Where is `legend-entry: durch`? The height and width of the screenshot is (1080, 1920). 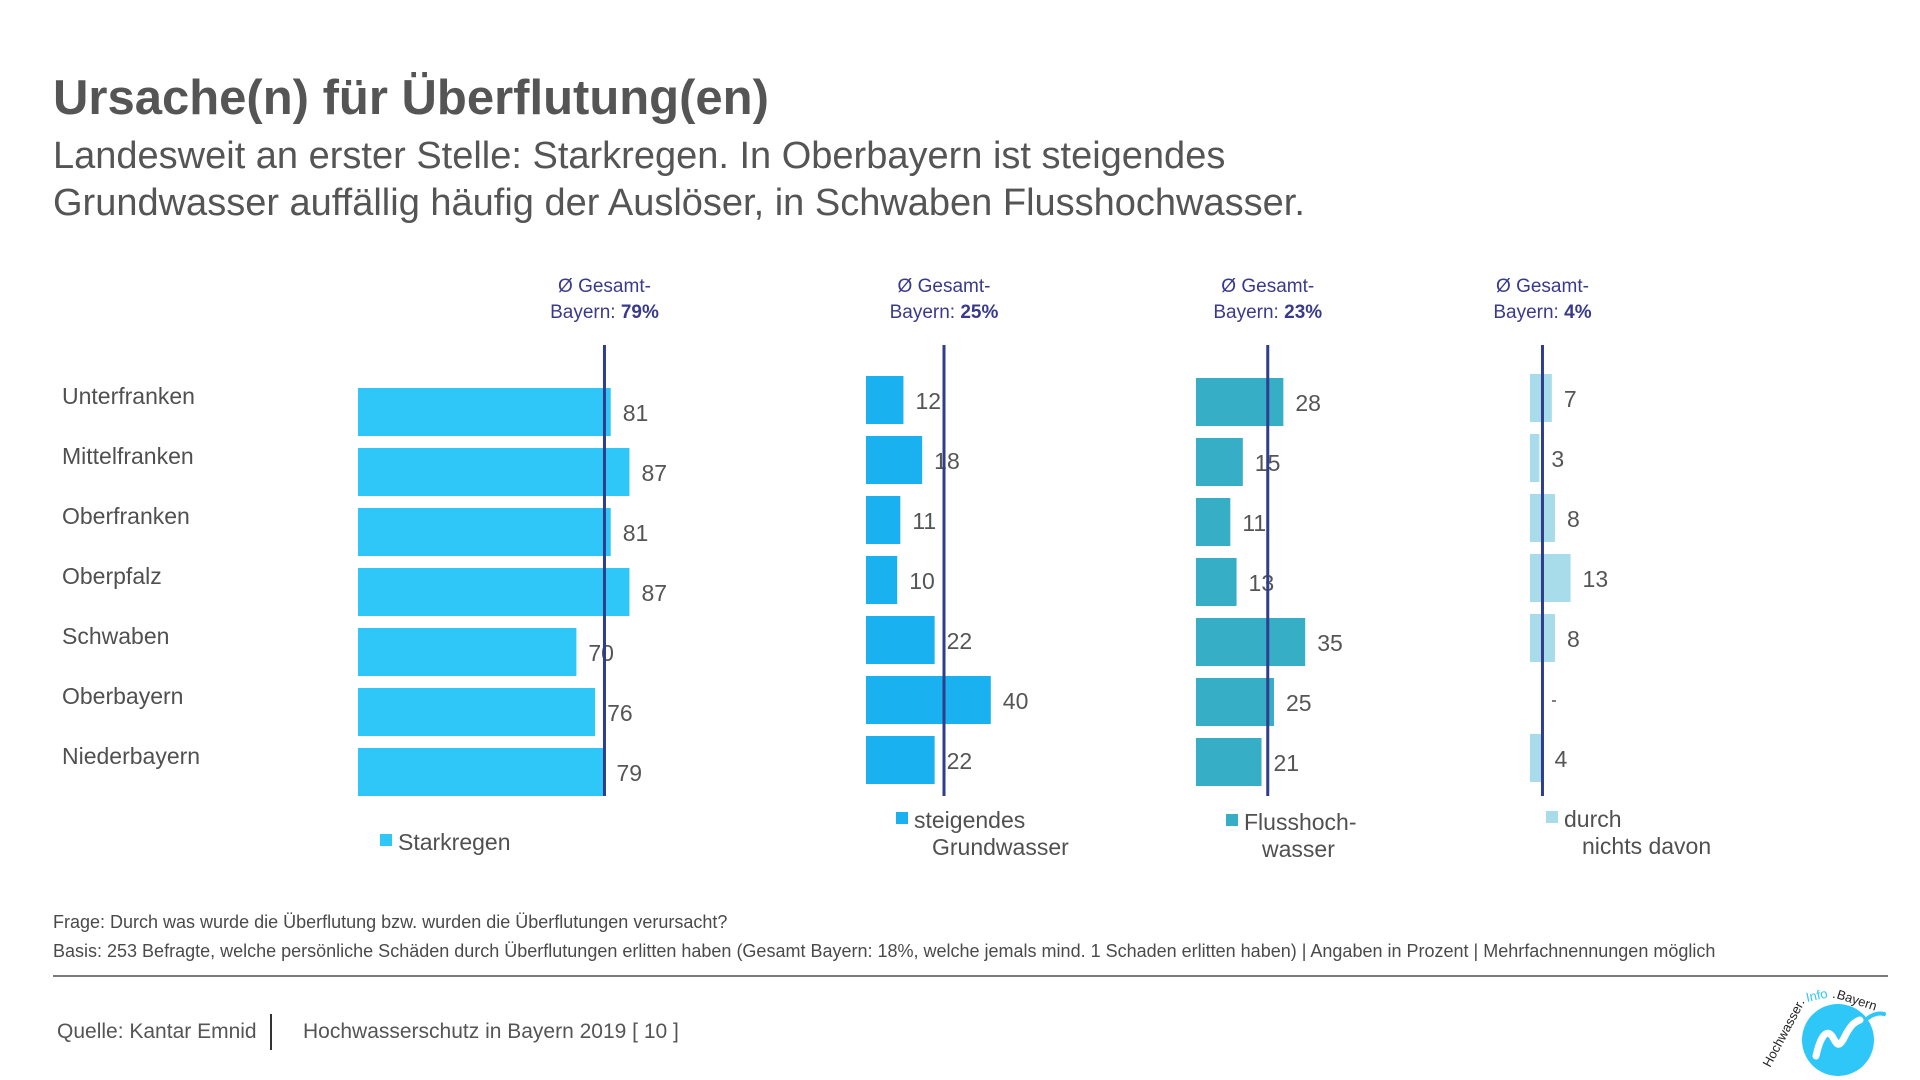 legend-entry: durch is located at coordinates (1593, 819).